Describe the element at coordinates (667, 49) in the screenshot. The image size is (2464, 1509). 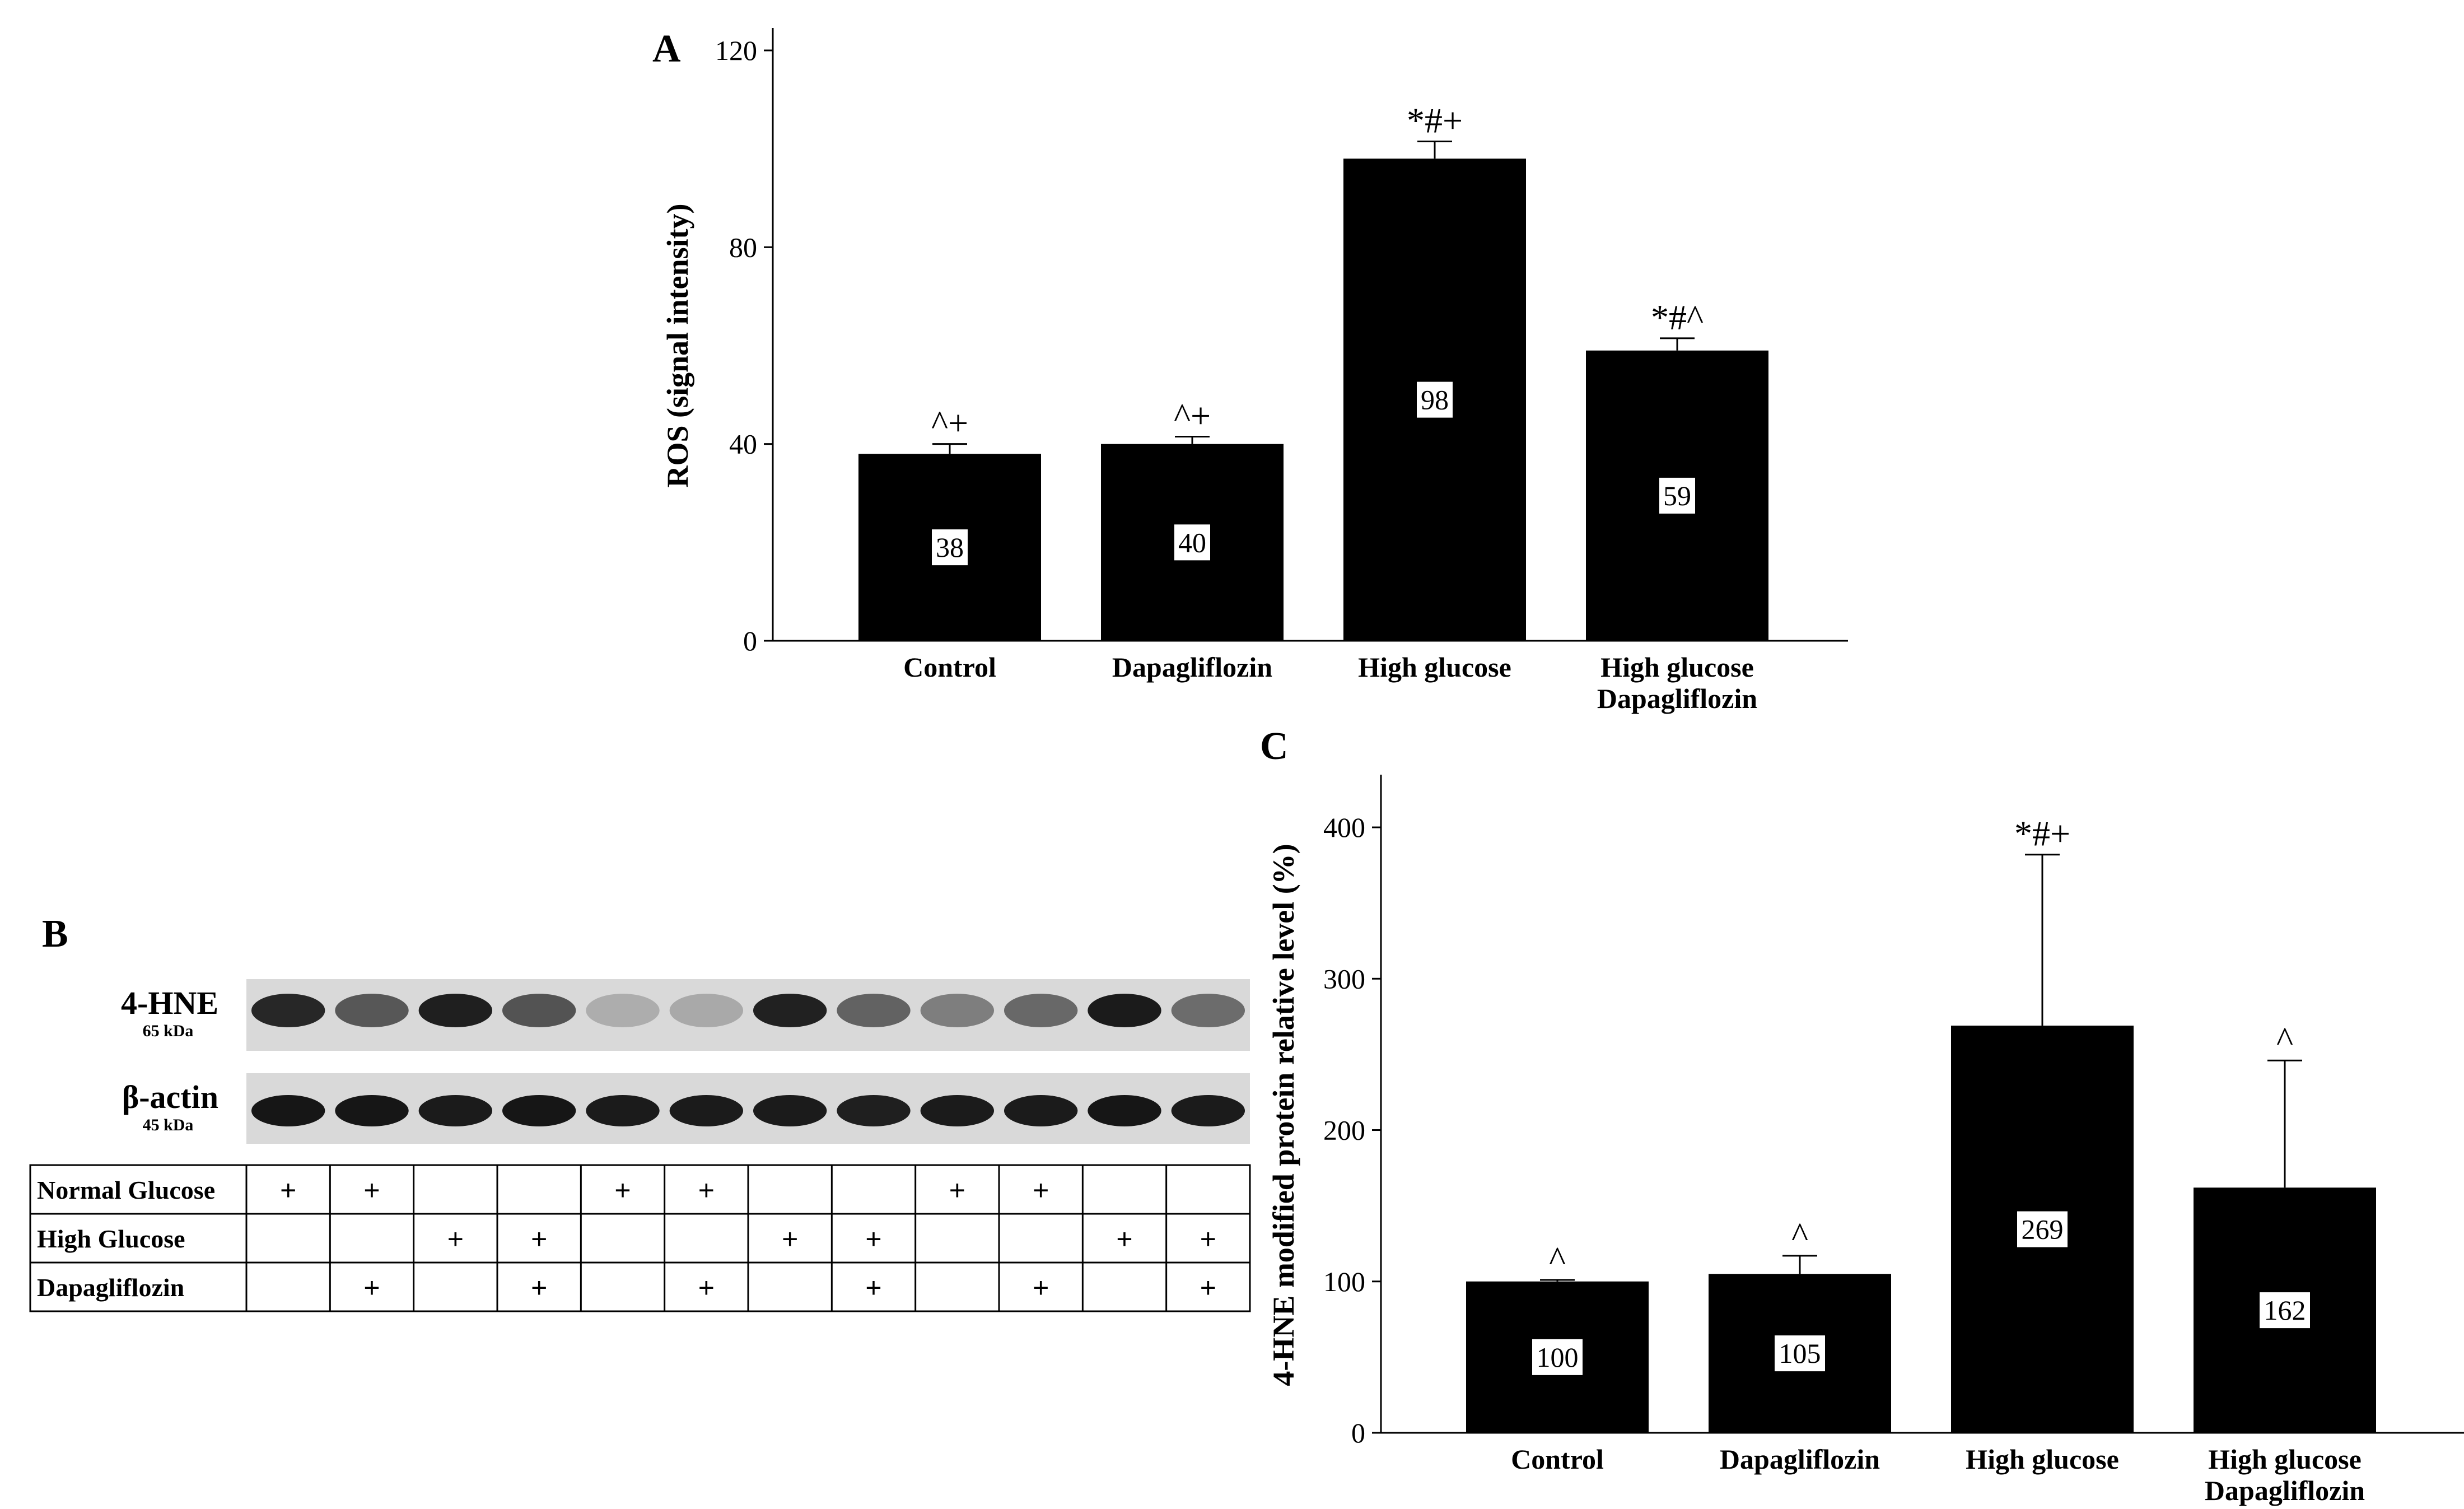
I see `panel-letter-a: A` at that location.